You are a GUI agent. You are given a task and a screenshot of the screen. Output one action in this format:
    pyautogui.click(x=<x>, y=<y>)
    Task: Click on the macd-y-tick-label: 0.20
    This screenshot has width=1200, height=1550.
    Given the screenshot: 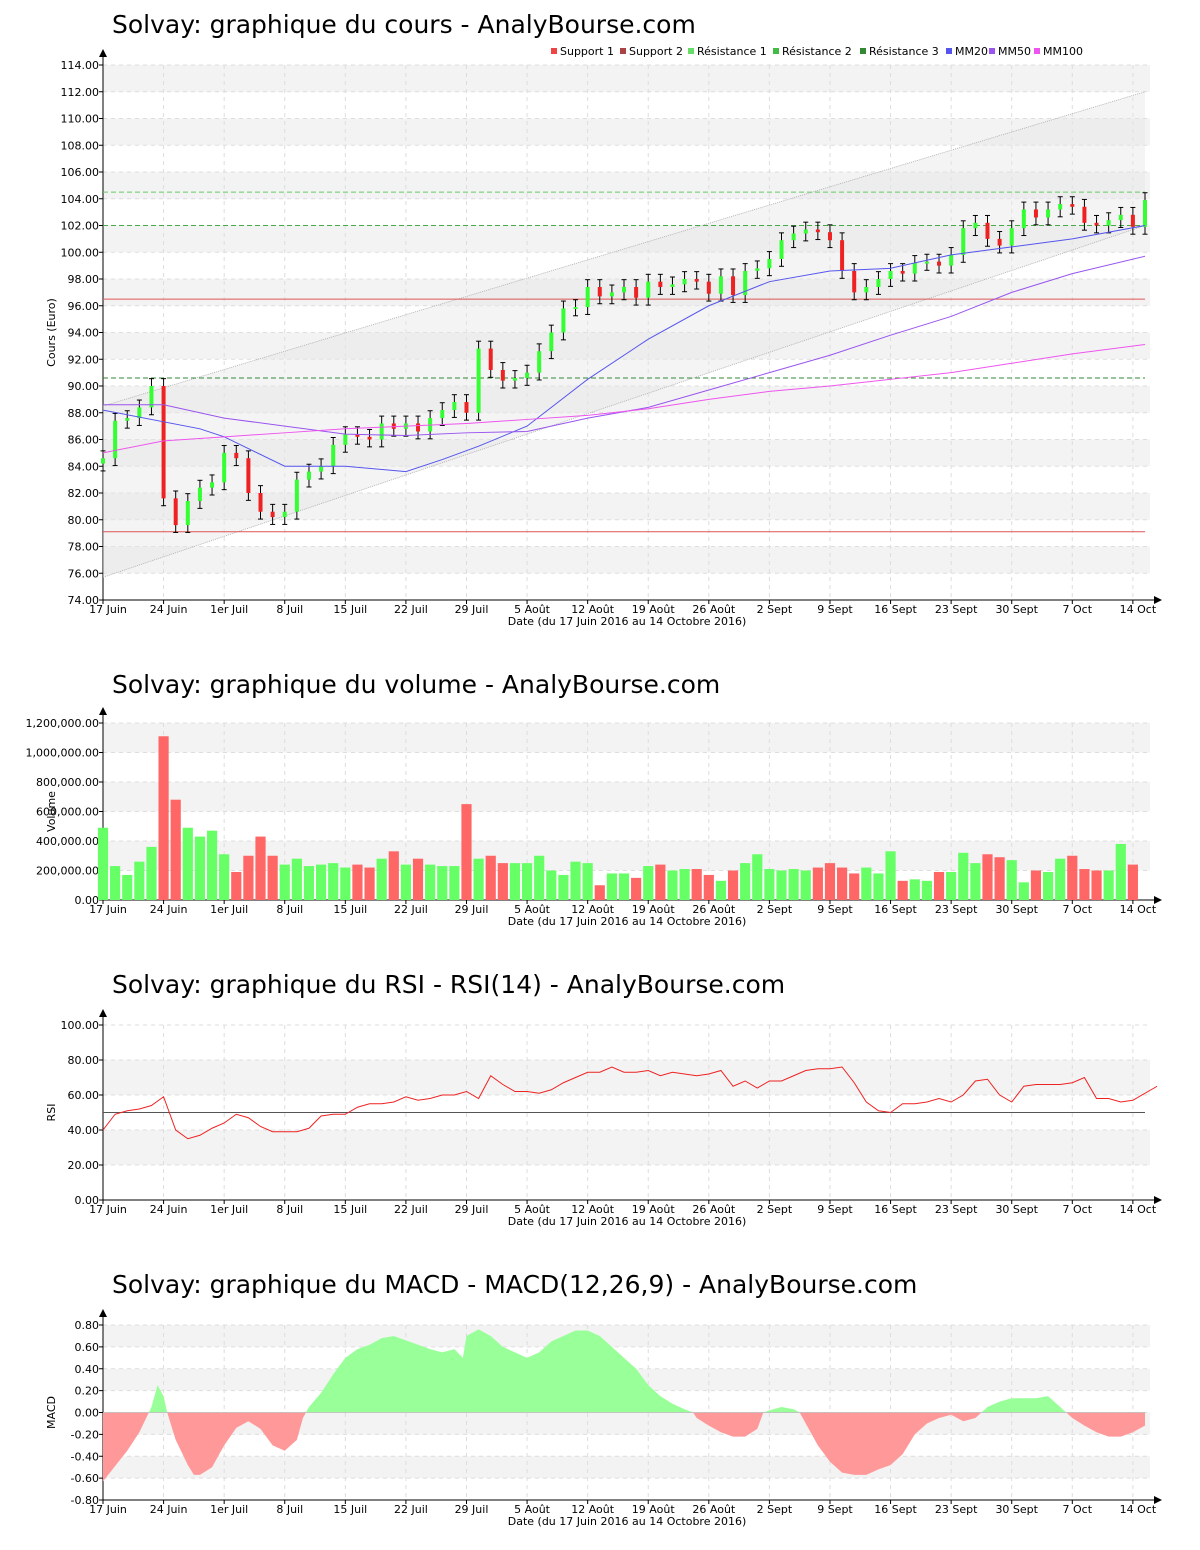 What is the action you would take?
    pyautogui.click(x=87, y=1391)
    